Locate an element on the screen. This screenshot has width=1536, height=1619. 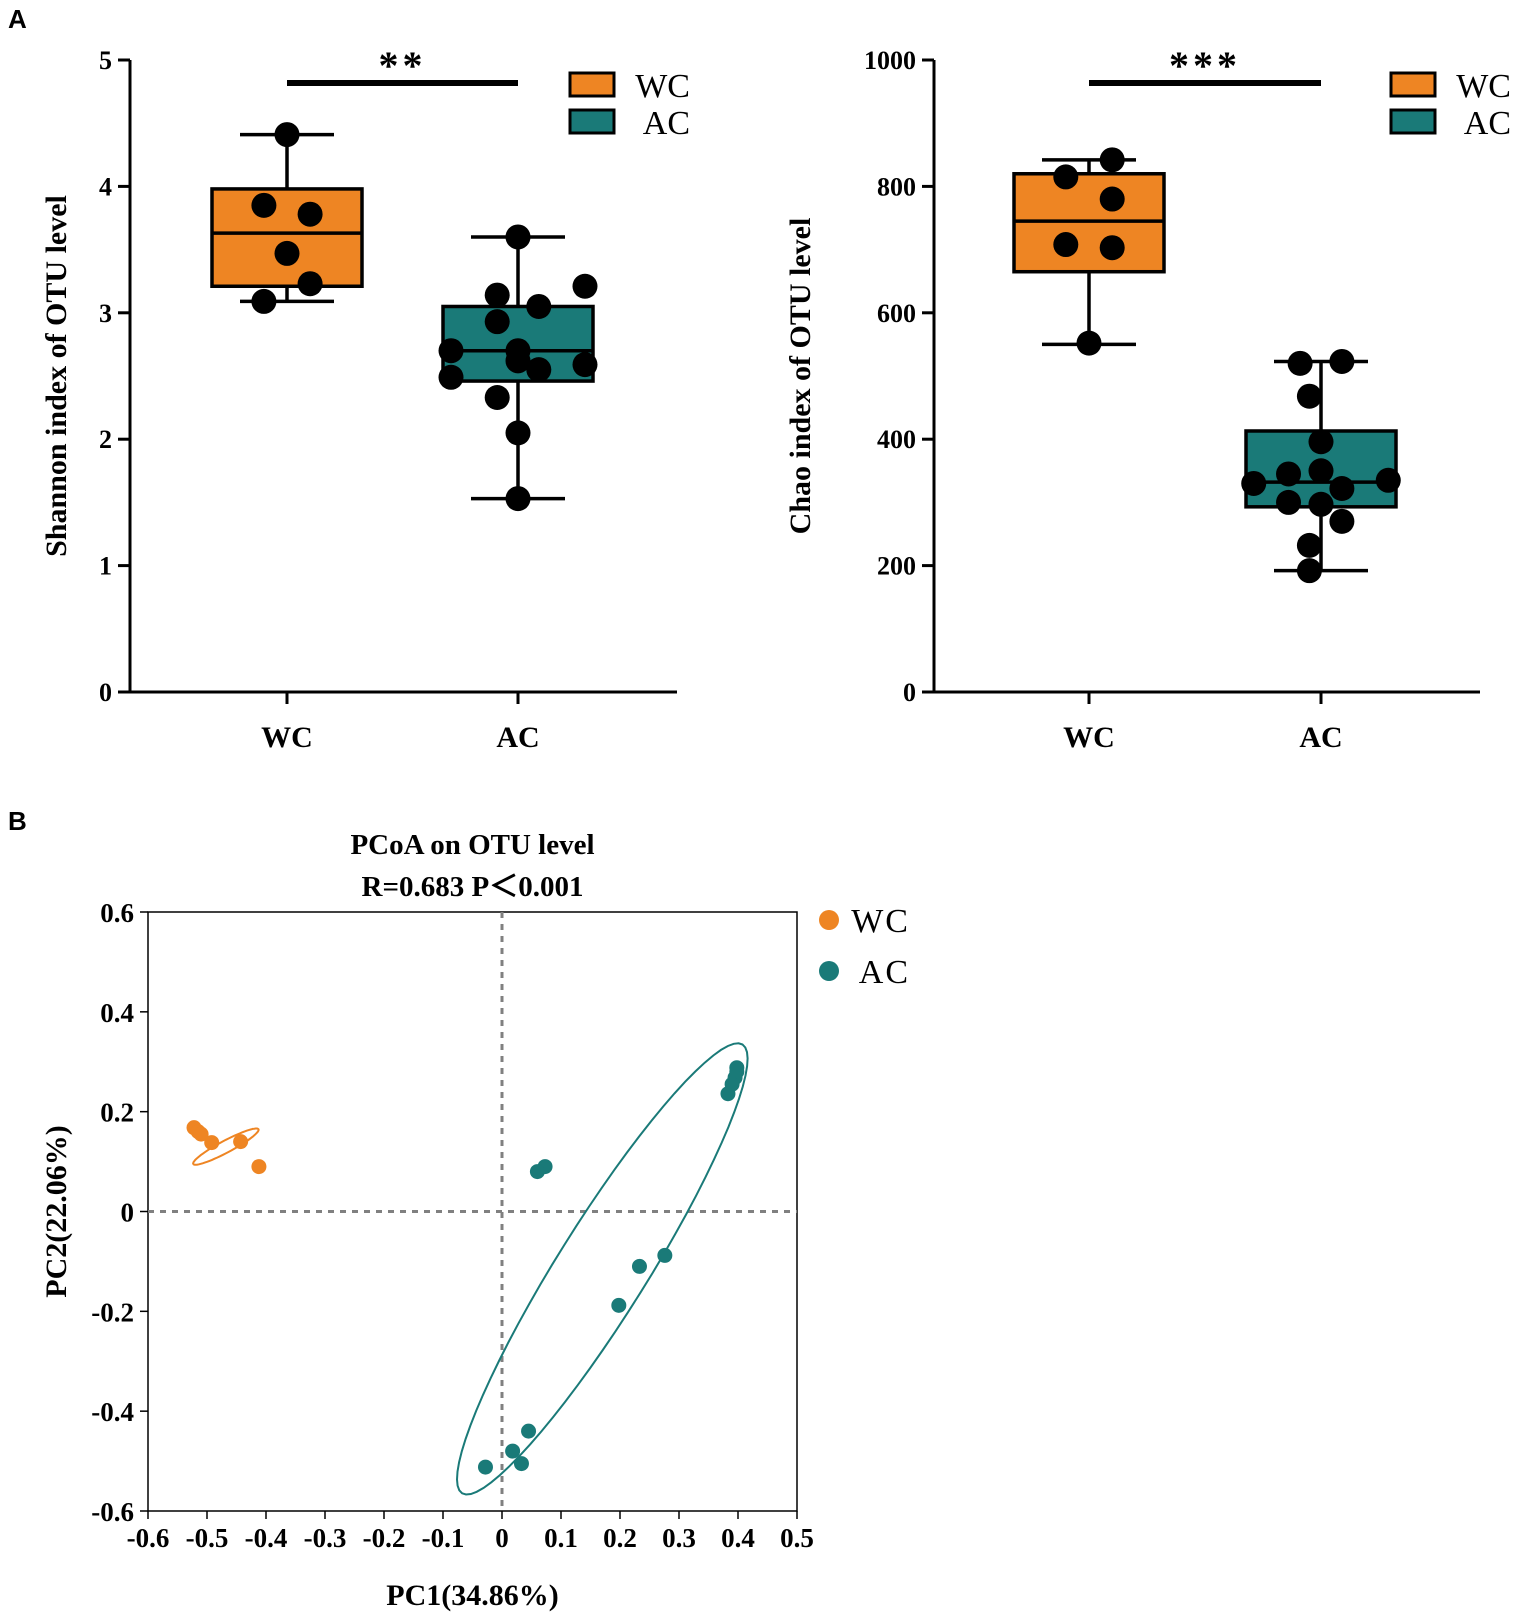
y-tick-label: -0.4 is located at coordinates (112, 1412).